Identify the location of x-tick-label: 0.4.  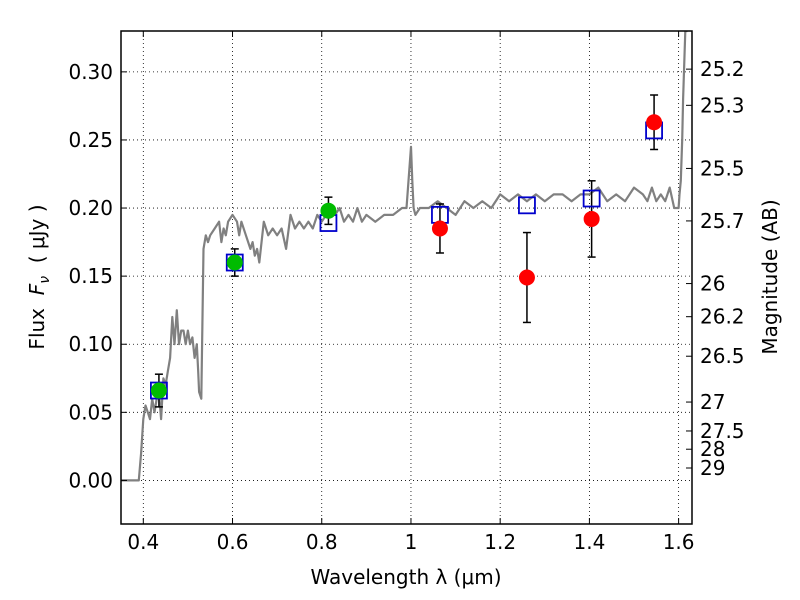
(143, 542).